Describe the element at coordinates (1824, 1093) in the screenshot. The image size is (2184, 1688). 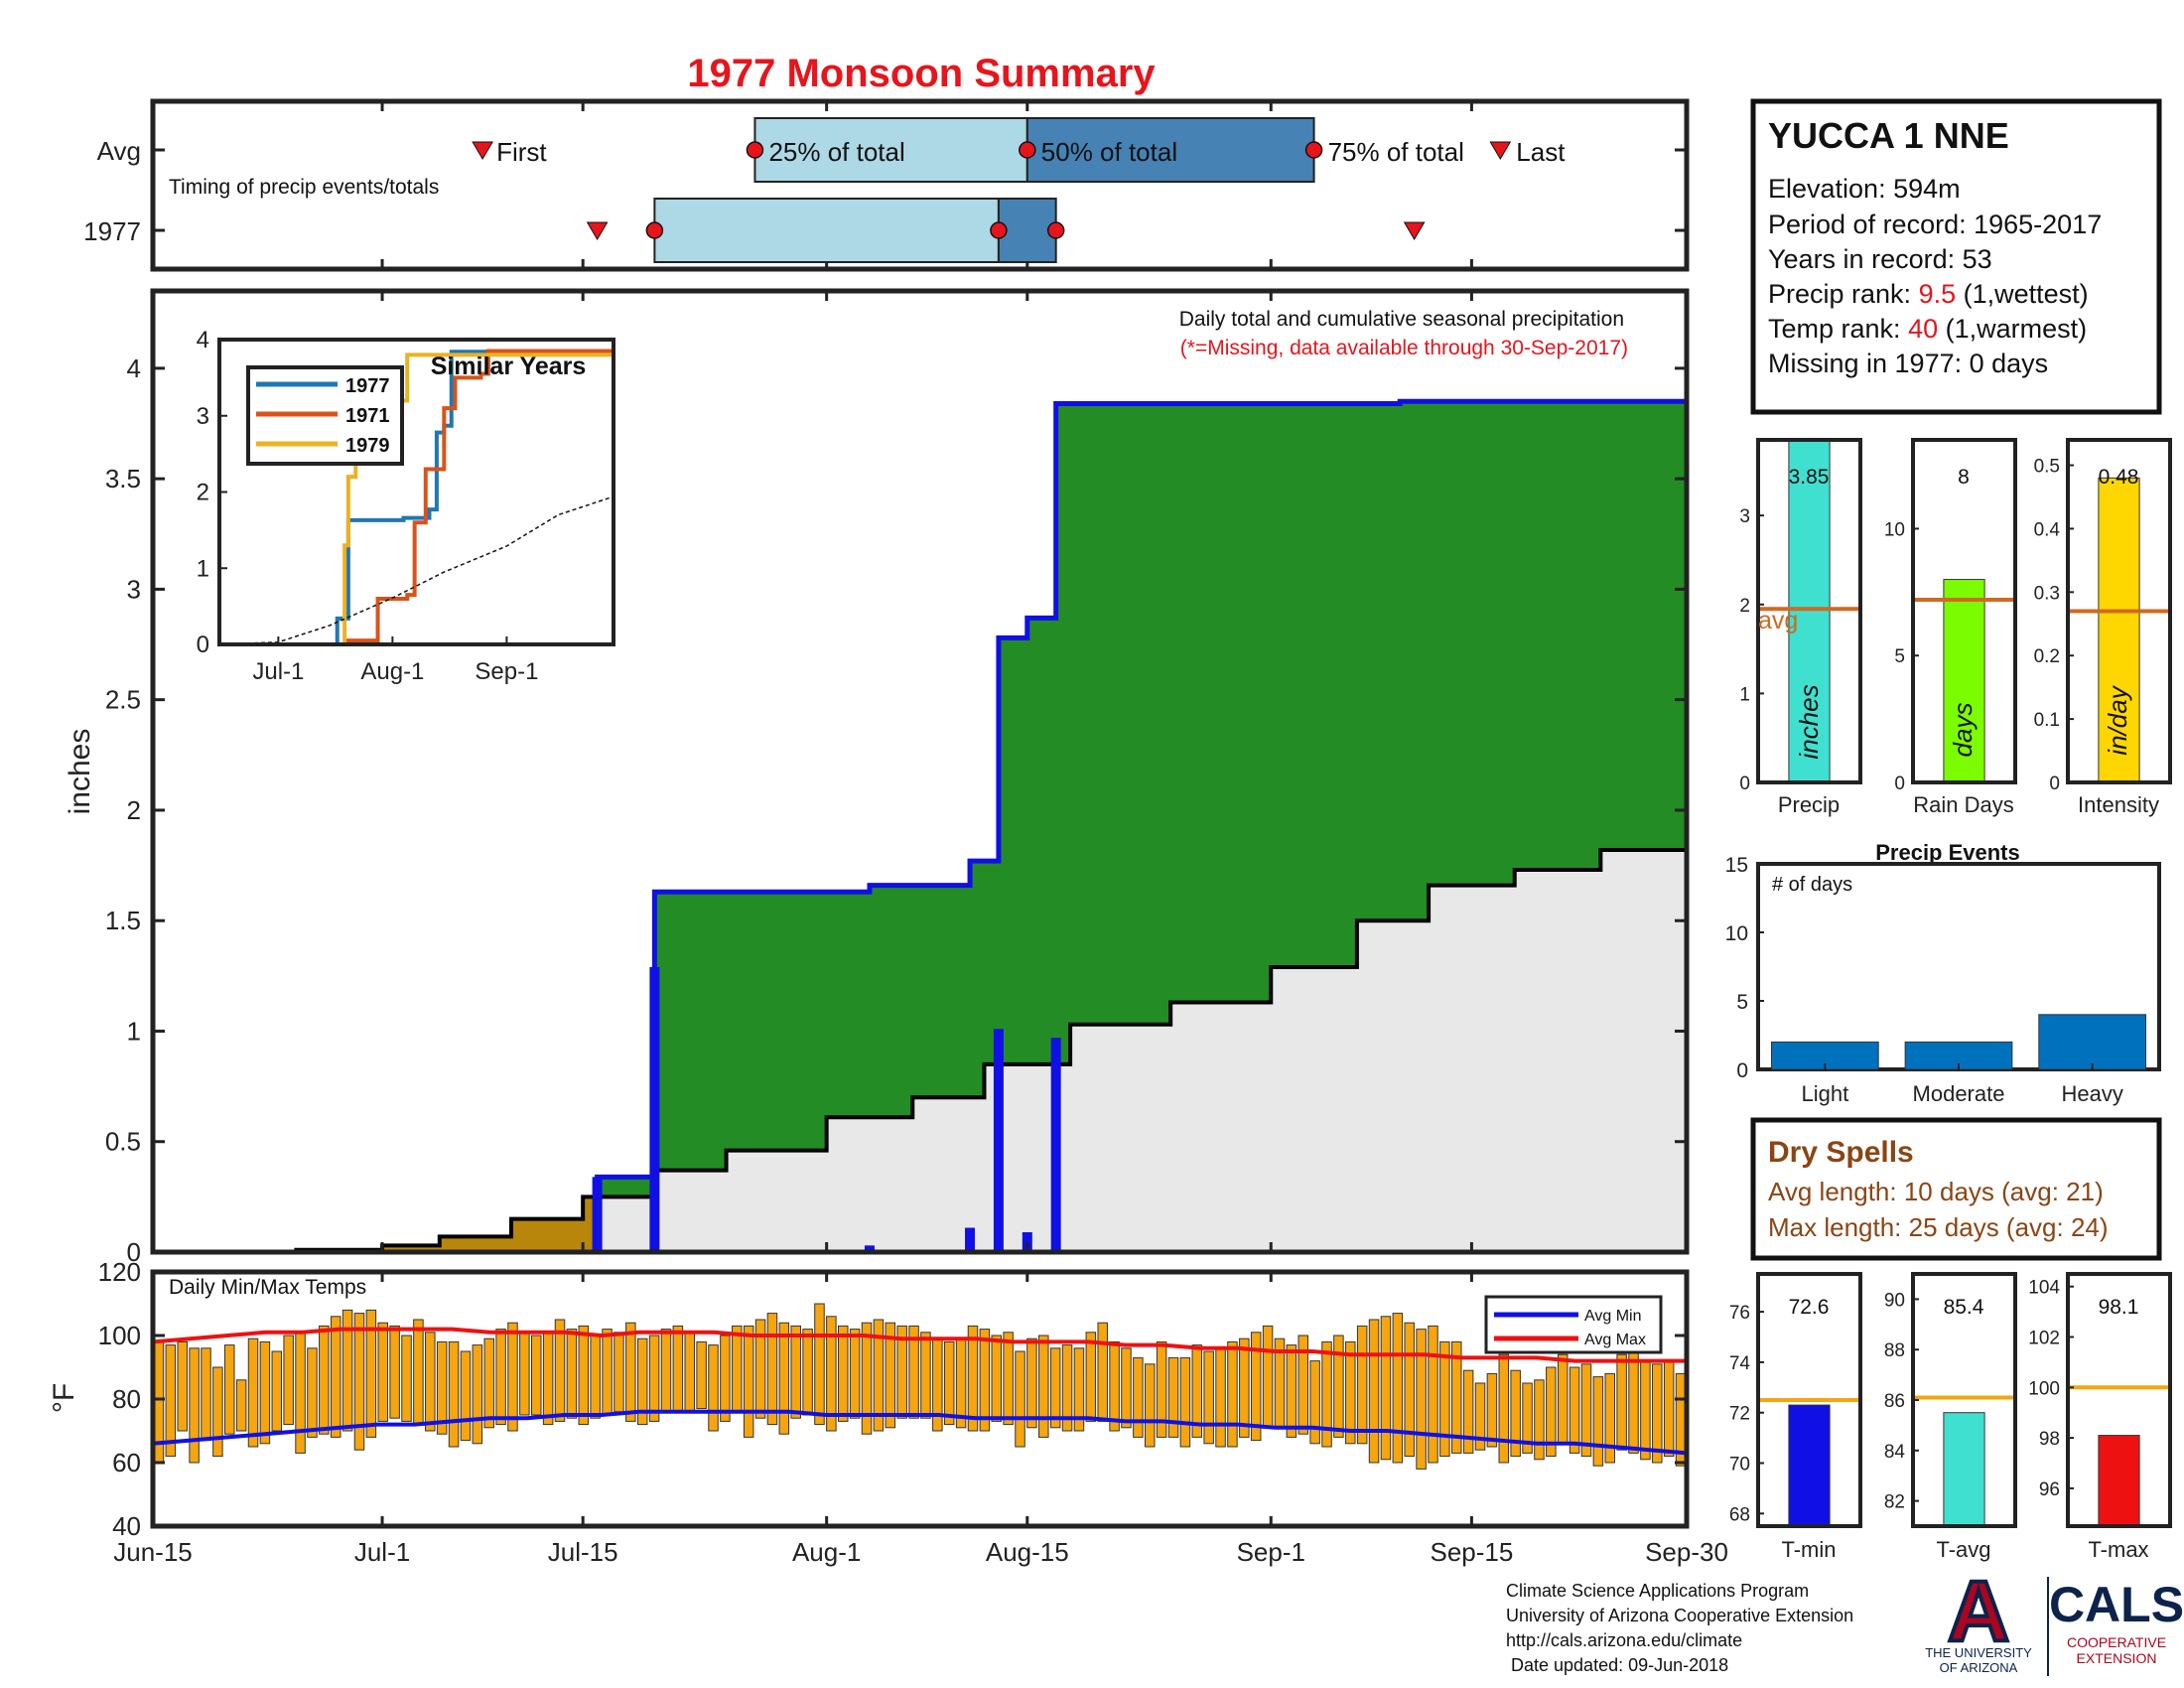
I see `precip-events-category-label: Light` at that location.